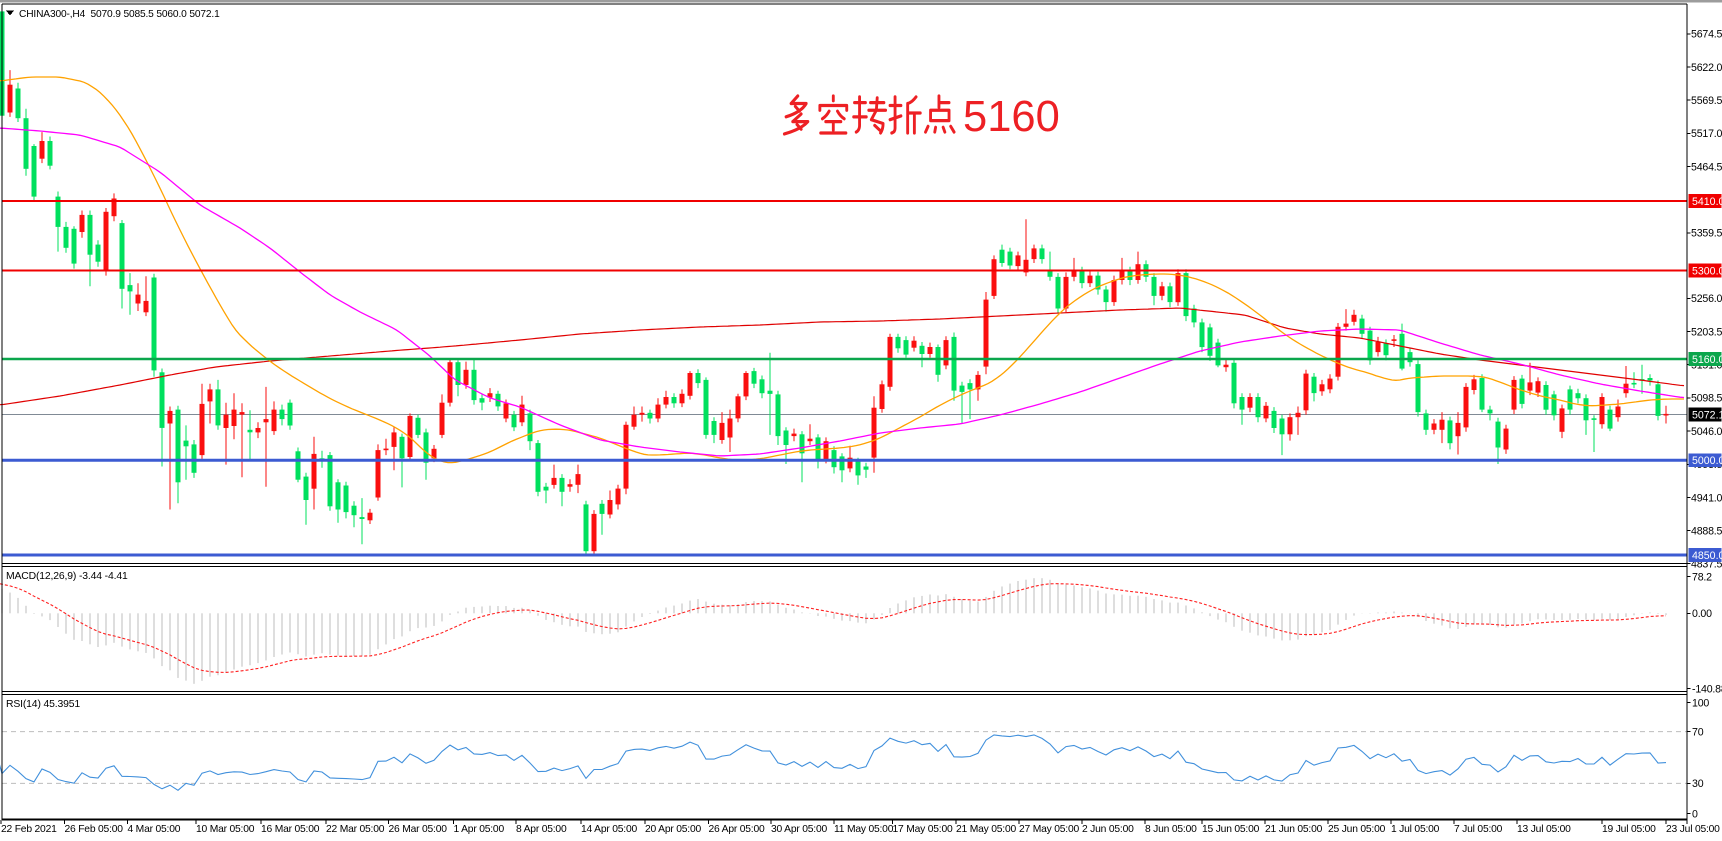  Describe the element at coordinates (1693, 829) in the screenshot. I see `svg-text: 23 Jul 05:00` at that location.